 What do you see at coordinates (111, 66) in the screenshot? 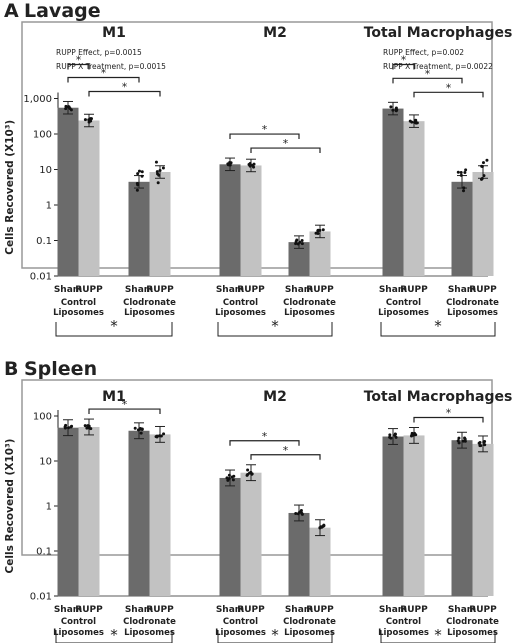
I see `stat-annotation: RUPP X Treatment, p=0.0015` at bounding box center [111, 66].